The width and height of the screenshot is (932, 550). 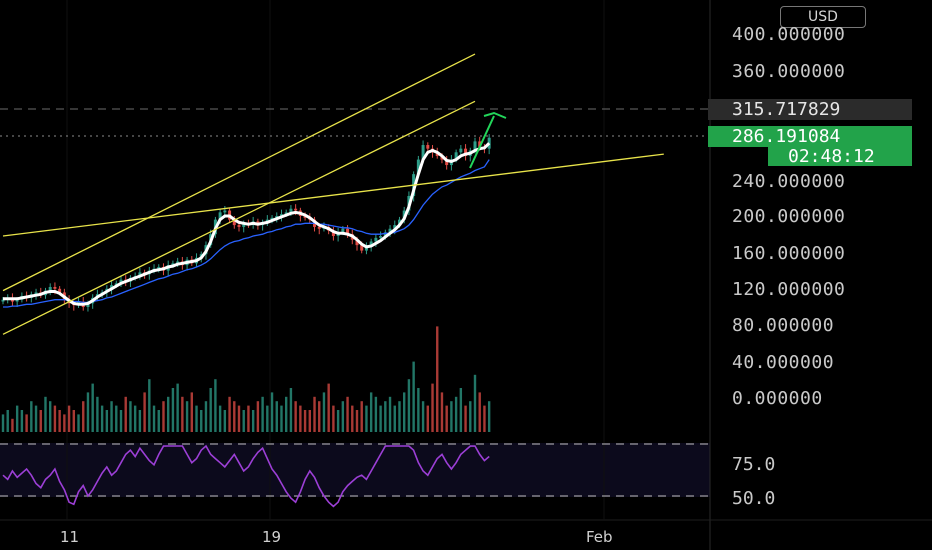 I want to click on projection-arrow, so click(x=488, y=140).